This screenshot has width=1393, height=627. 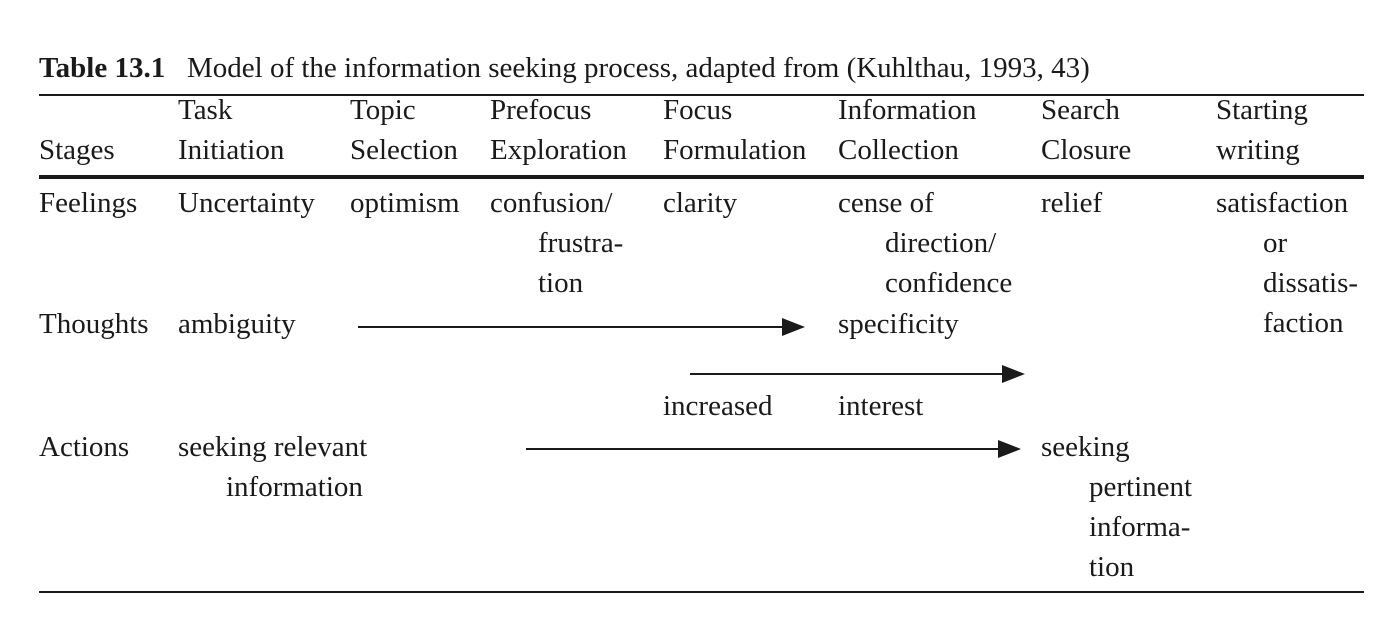 I want to click on thoughts-interest: interest, so click(x=881, y=406).